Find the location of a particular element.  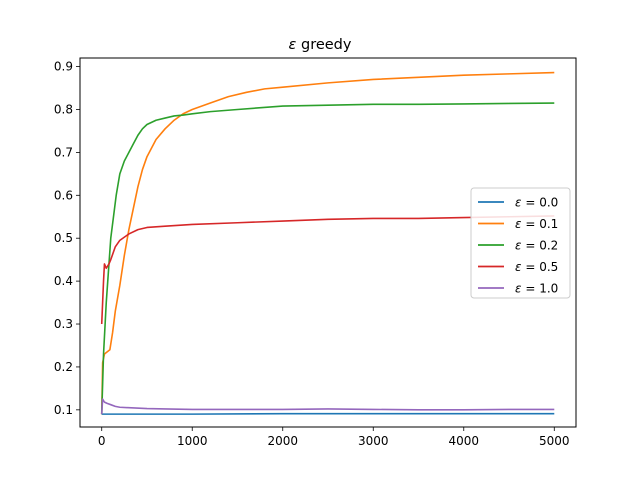

x-tick-label: 0 is located at coordinates (102, 441).